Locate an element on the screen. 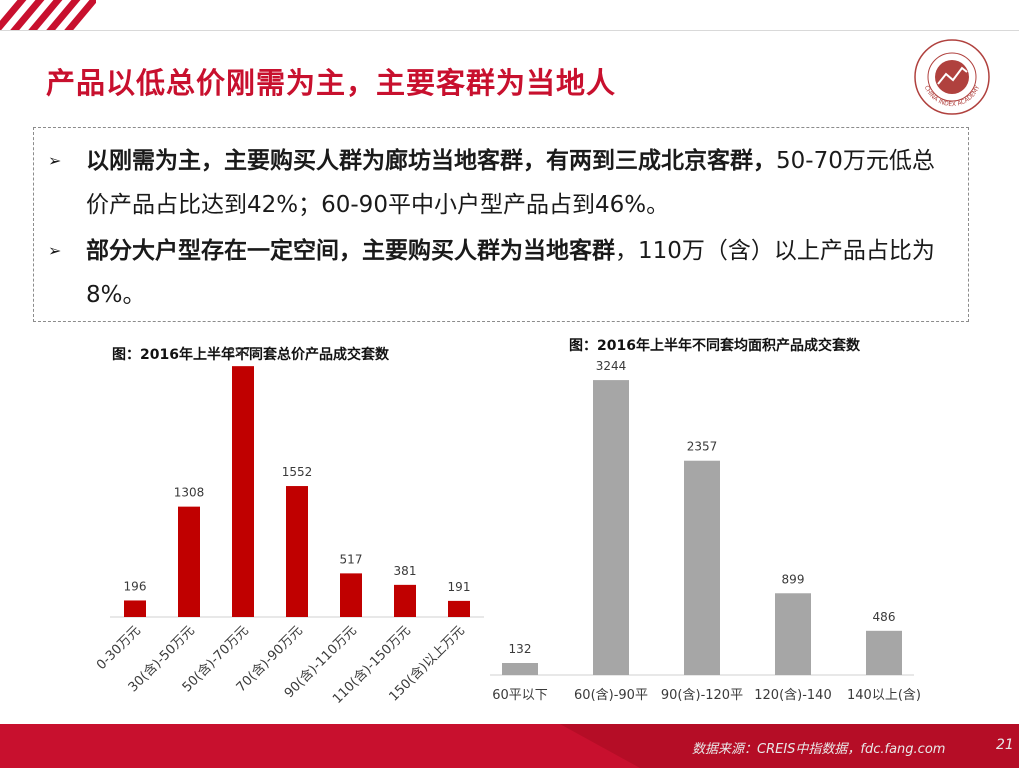 The width and height of the screenshot is (1019, 768). x-tick-label-2: 90(含)-120平 is located at coordinates (702, 695).